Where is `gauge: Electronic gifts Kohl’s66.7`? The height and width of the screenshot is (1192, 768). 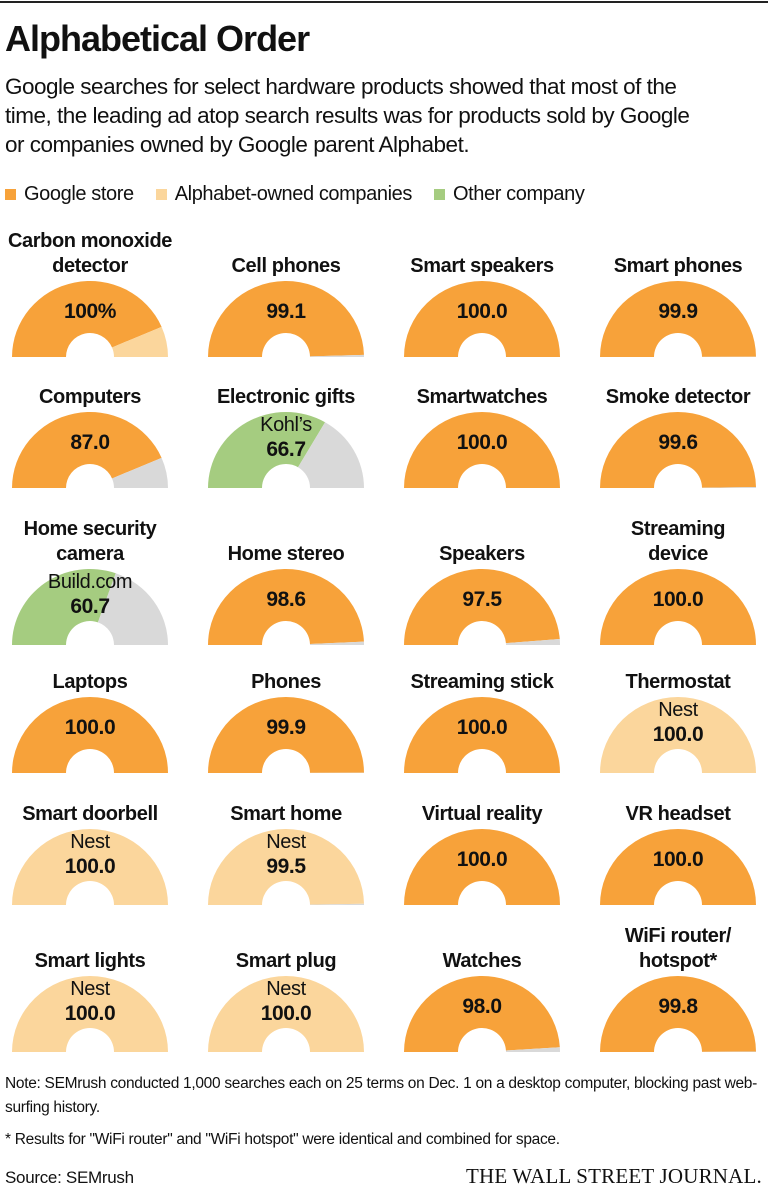 gauge: Electronic gifts Kohl’s66.7 is located at coordinates (286, 437).